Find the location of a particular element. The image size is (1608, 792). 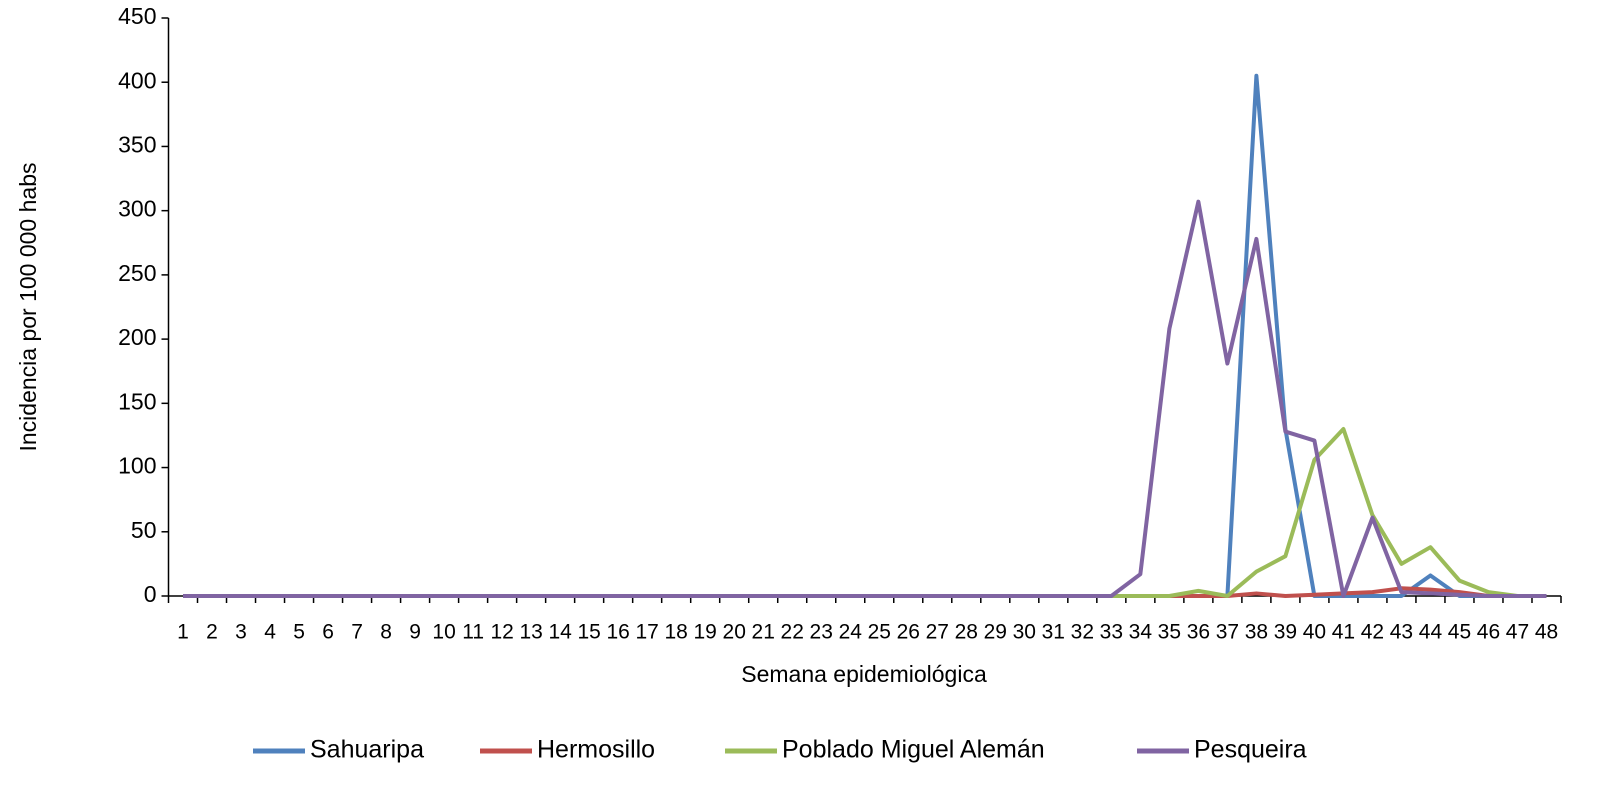

x-tick-label: 29 is located at coordinates (995, 632).